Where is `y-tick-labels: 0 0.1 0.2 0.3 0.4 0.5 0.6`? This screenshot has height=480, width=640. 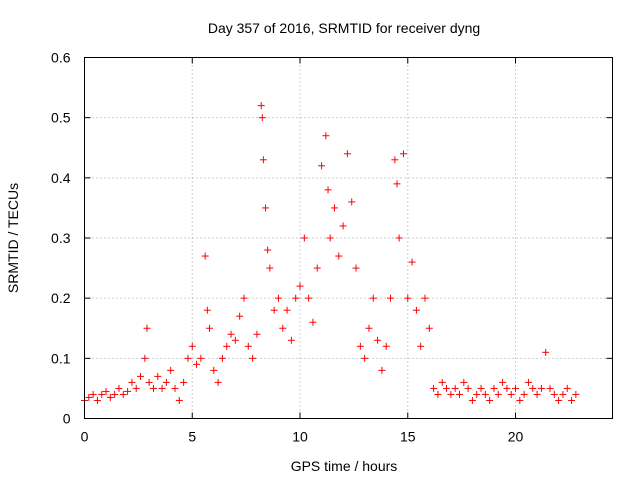 y-tick-labels: 0 0.1 0.2 0.3 0.4 0.5 0.6 is located at coordinates (61, 238).